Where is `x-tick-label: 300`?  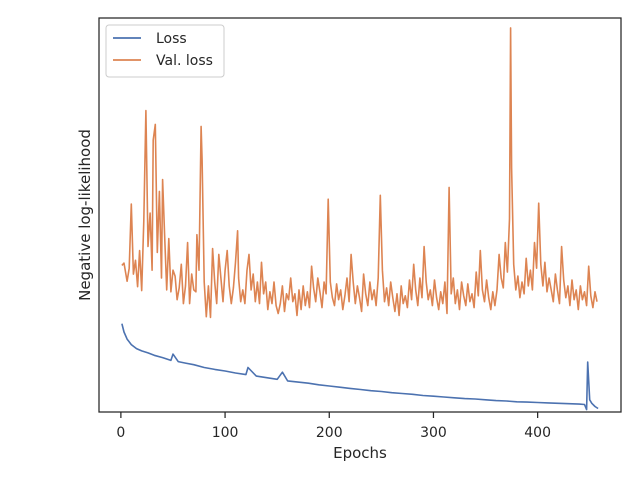
x-tick-label: 300 is located at coordinates (433, 433).